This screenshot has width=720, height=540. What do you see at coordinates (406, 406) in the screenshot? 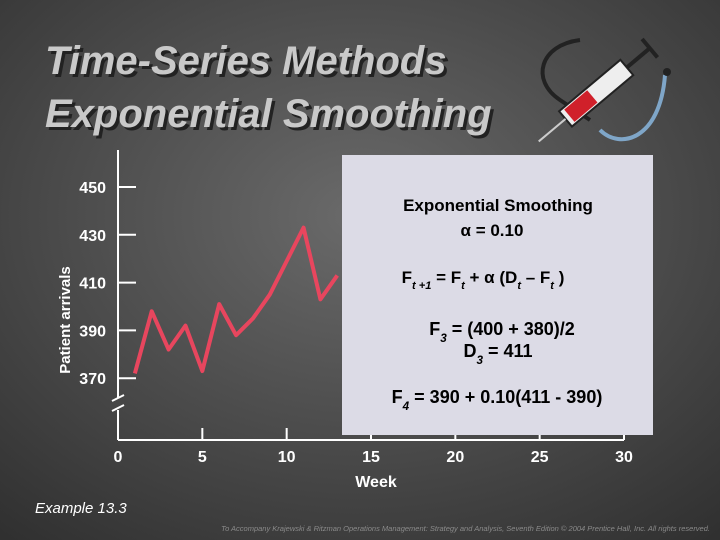
I see `formula-subscript: 4` at bounding box center [406, 406].